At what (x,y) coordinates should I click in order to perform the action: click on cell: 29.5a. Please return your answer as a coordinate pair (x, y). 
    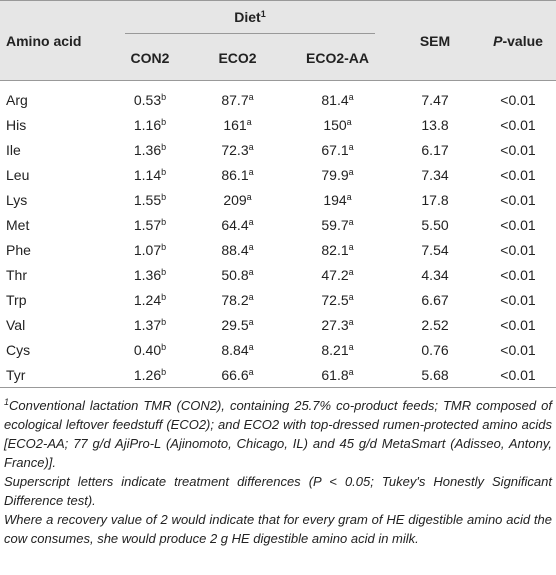
    Looking at the image, I should click on (237, 324).